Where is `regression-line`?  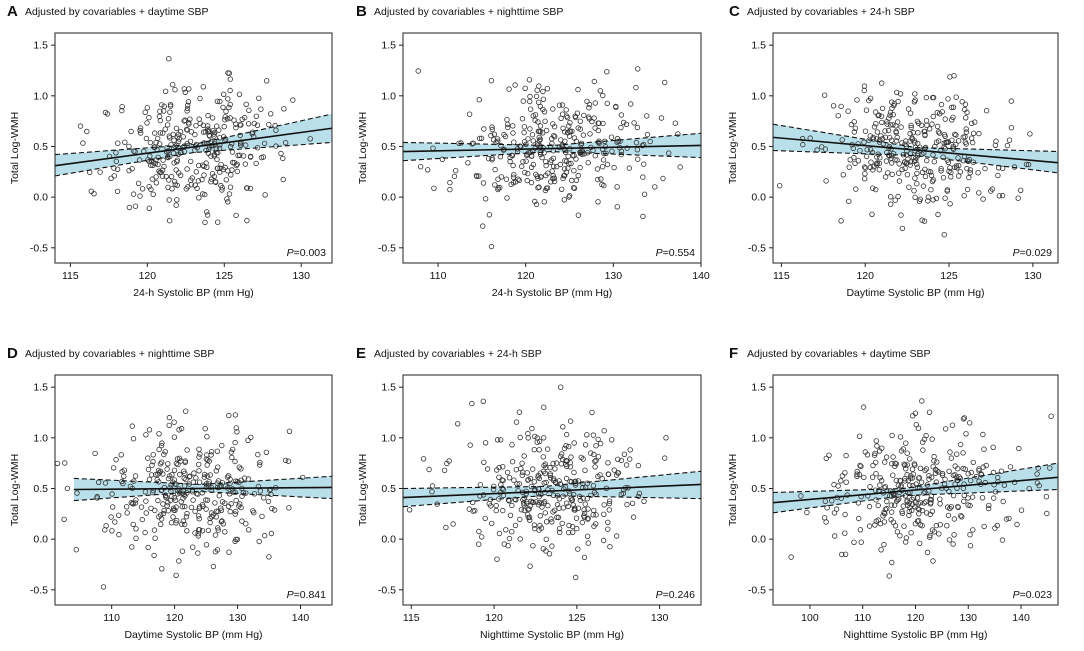 regression-line is located at coordinates (202, 488).